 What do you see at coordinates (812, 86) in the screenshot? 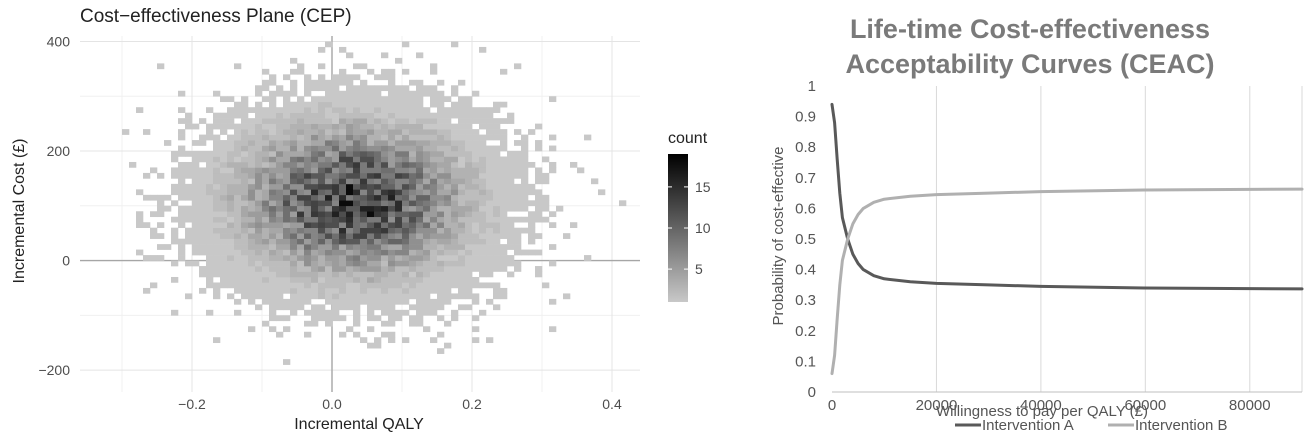
I see `ceac-y-tick-label: 1` at bounding box center [812, 86].